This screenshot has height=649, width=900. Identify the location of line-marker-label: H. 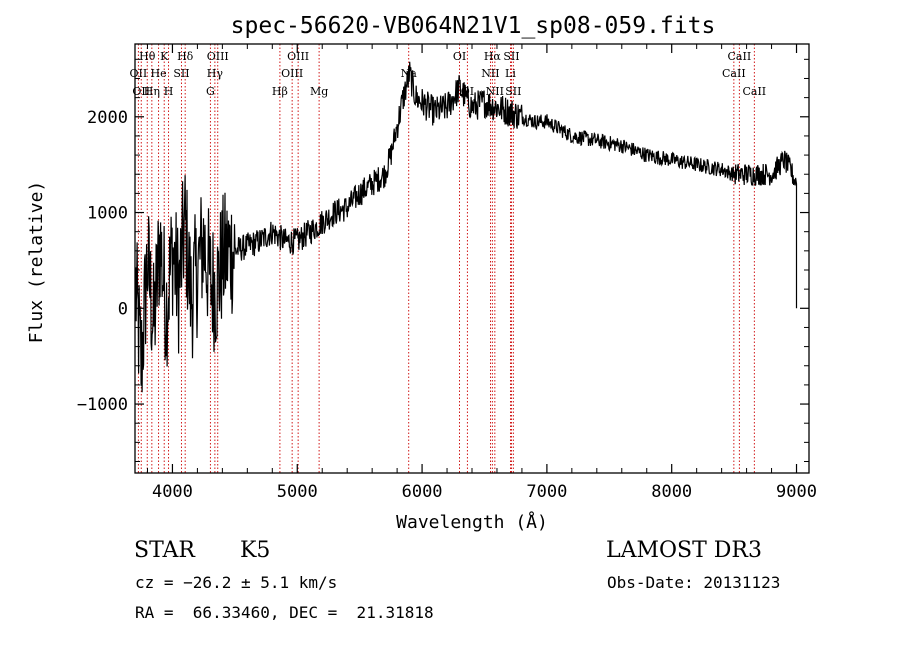
(169, 91).